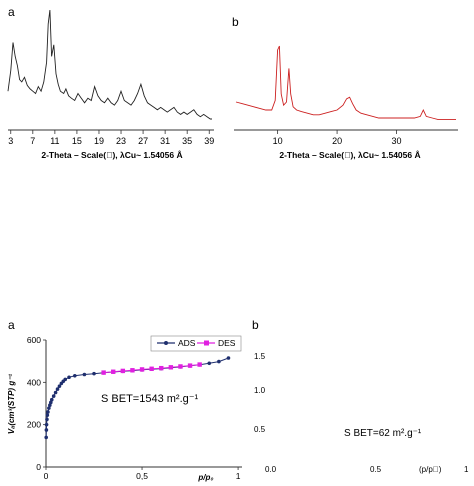 Image resolution: width=474 pixels, height=486 pixels. I want to click on iso-a-xtick-label: 0,5, so click(142, 476).